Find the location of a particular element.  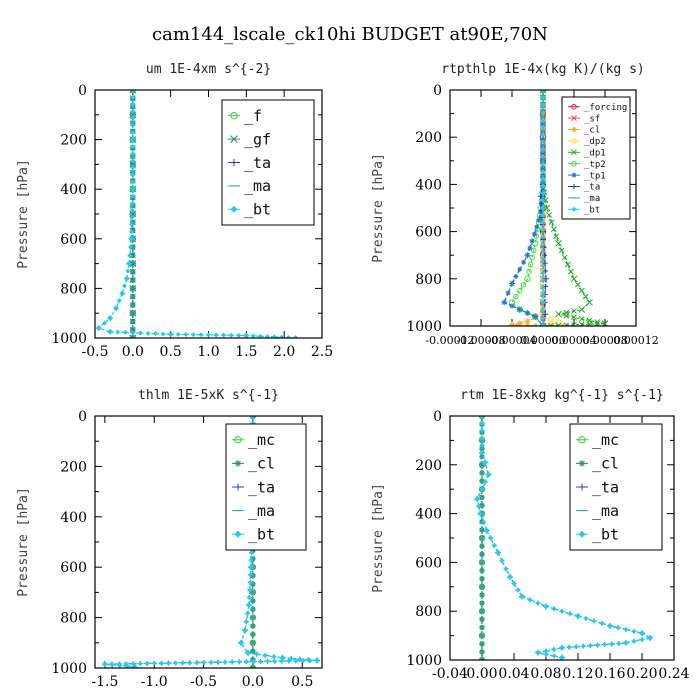

legend-entry: _dp1 is located at coordinates (595, 153).